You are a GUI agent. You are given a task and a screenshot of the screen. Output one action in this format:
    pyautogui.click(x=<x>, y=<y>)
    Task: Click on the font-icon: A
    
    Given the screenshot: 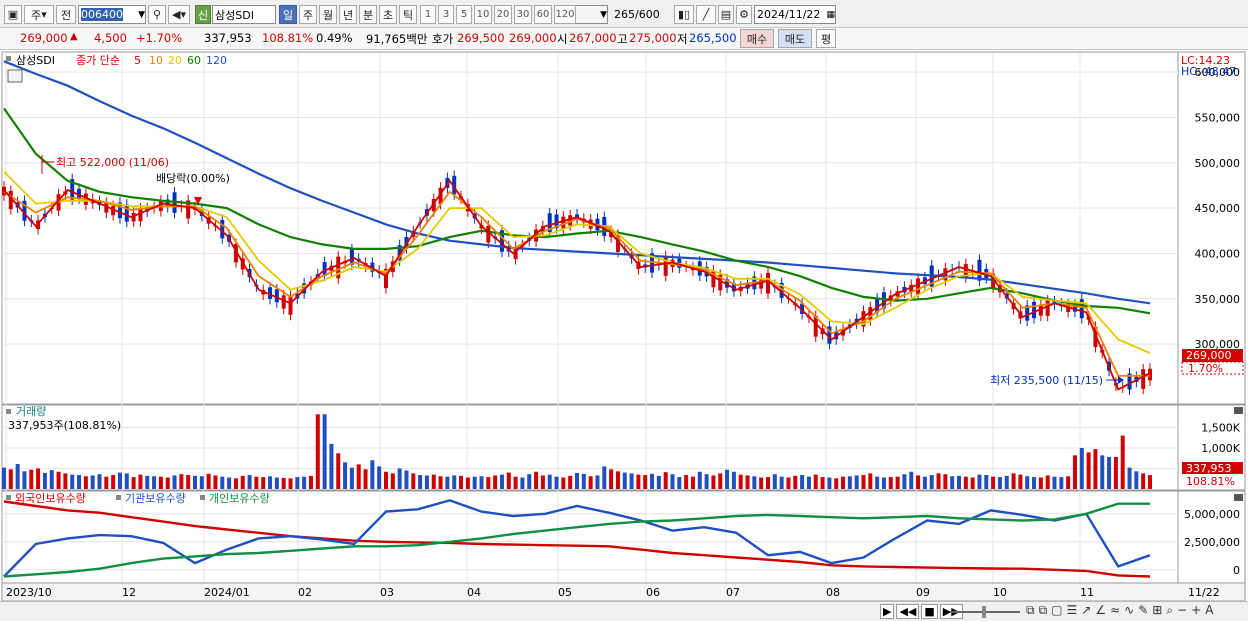 What is the action you would take?
    pyautogui.click(x=1209, y=610)
    